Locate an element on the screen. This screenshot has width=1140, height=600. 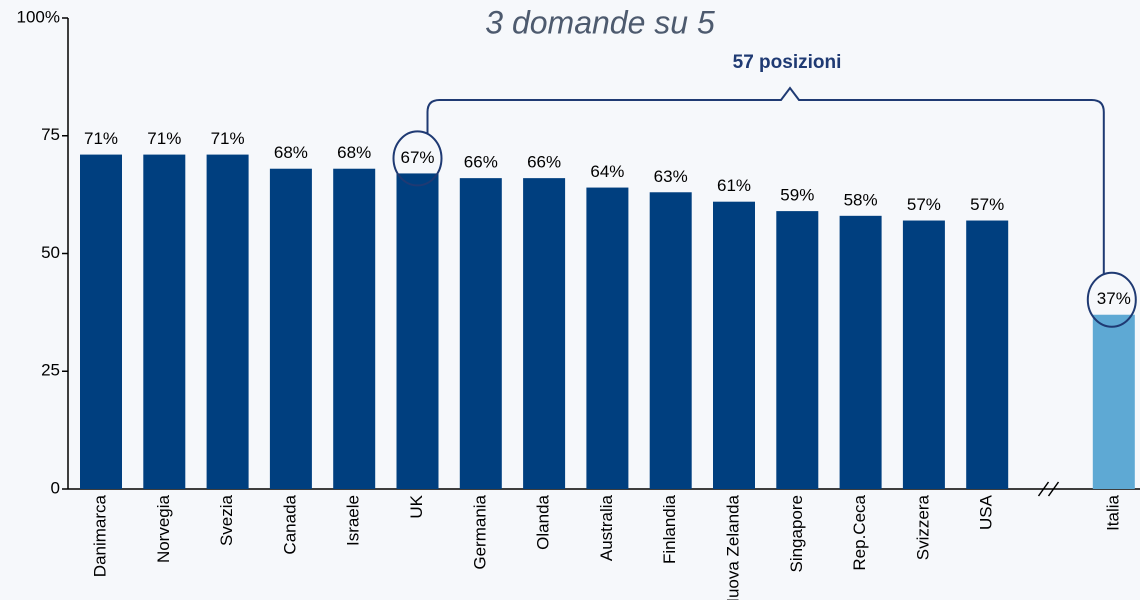
x-tick-label: Danimarca is located at coordinates (99, 535).